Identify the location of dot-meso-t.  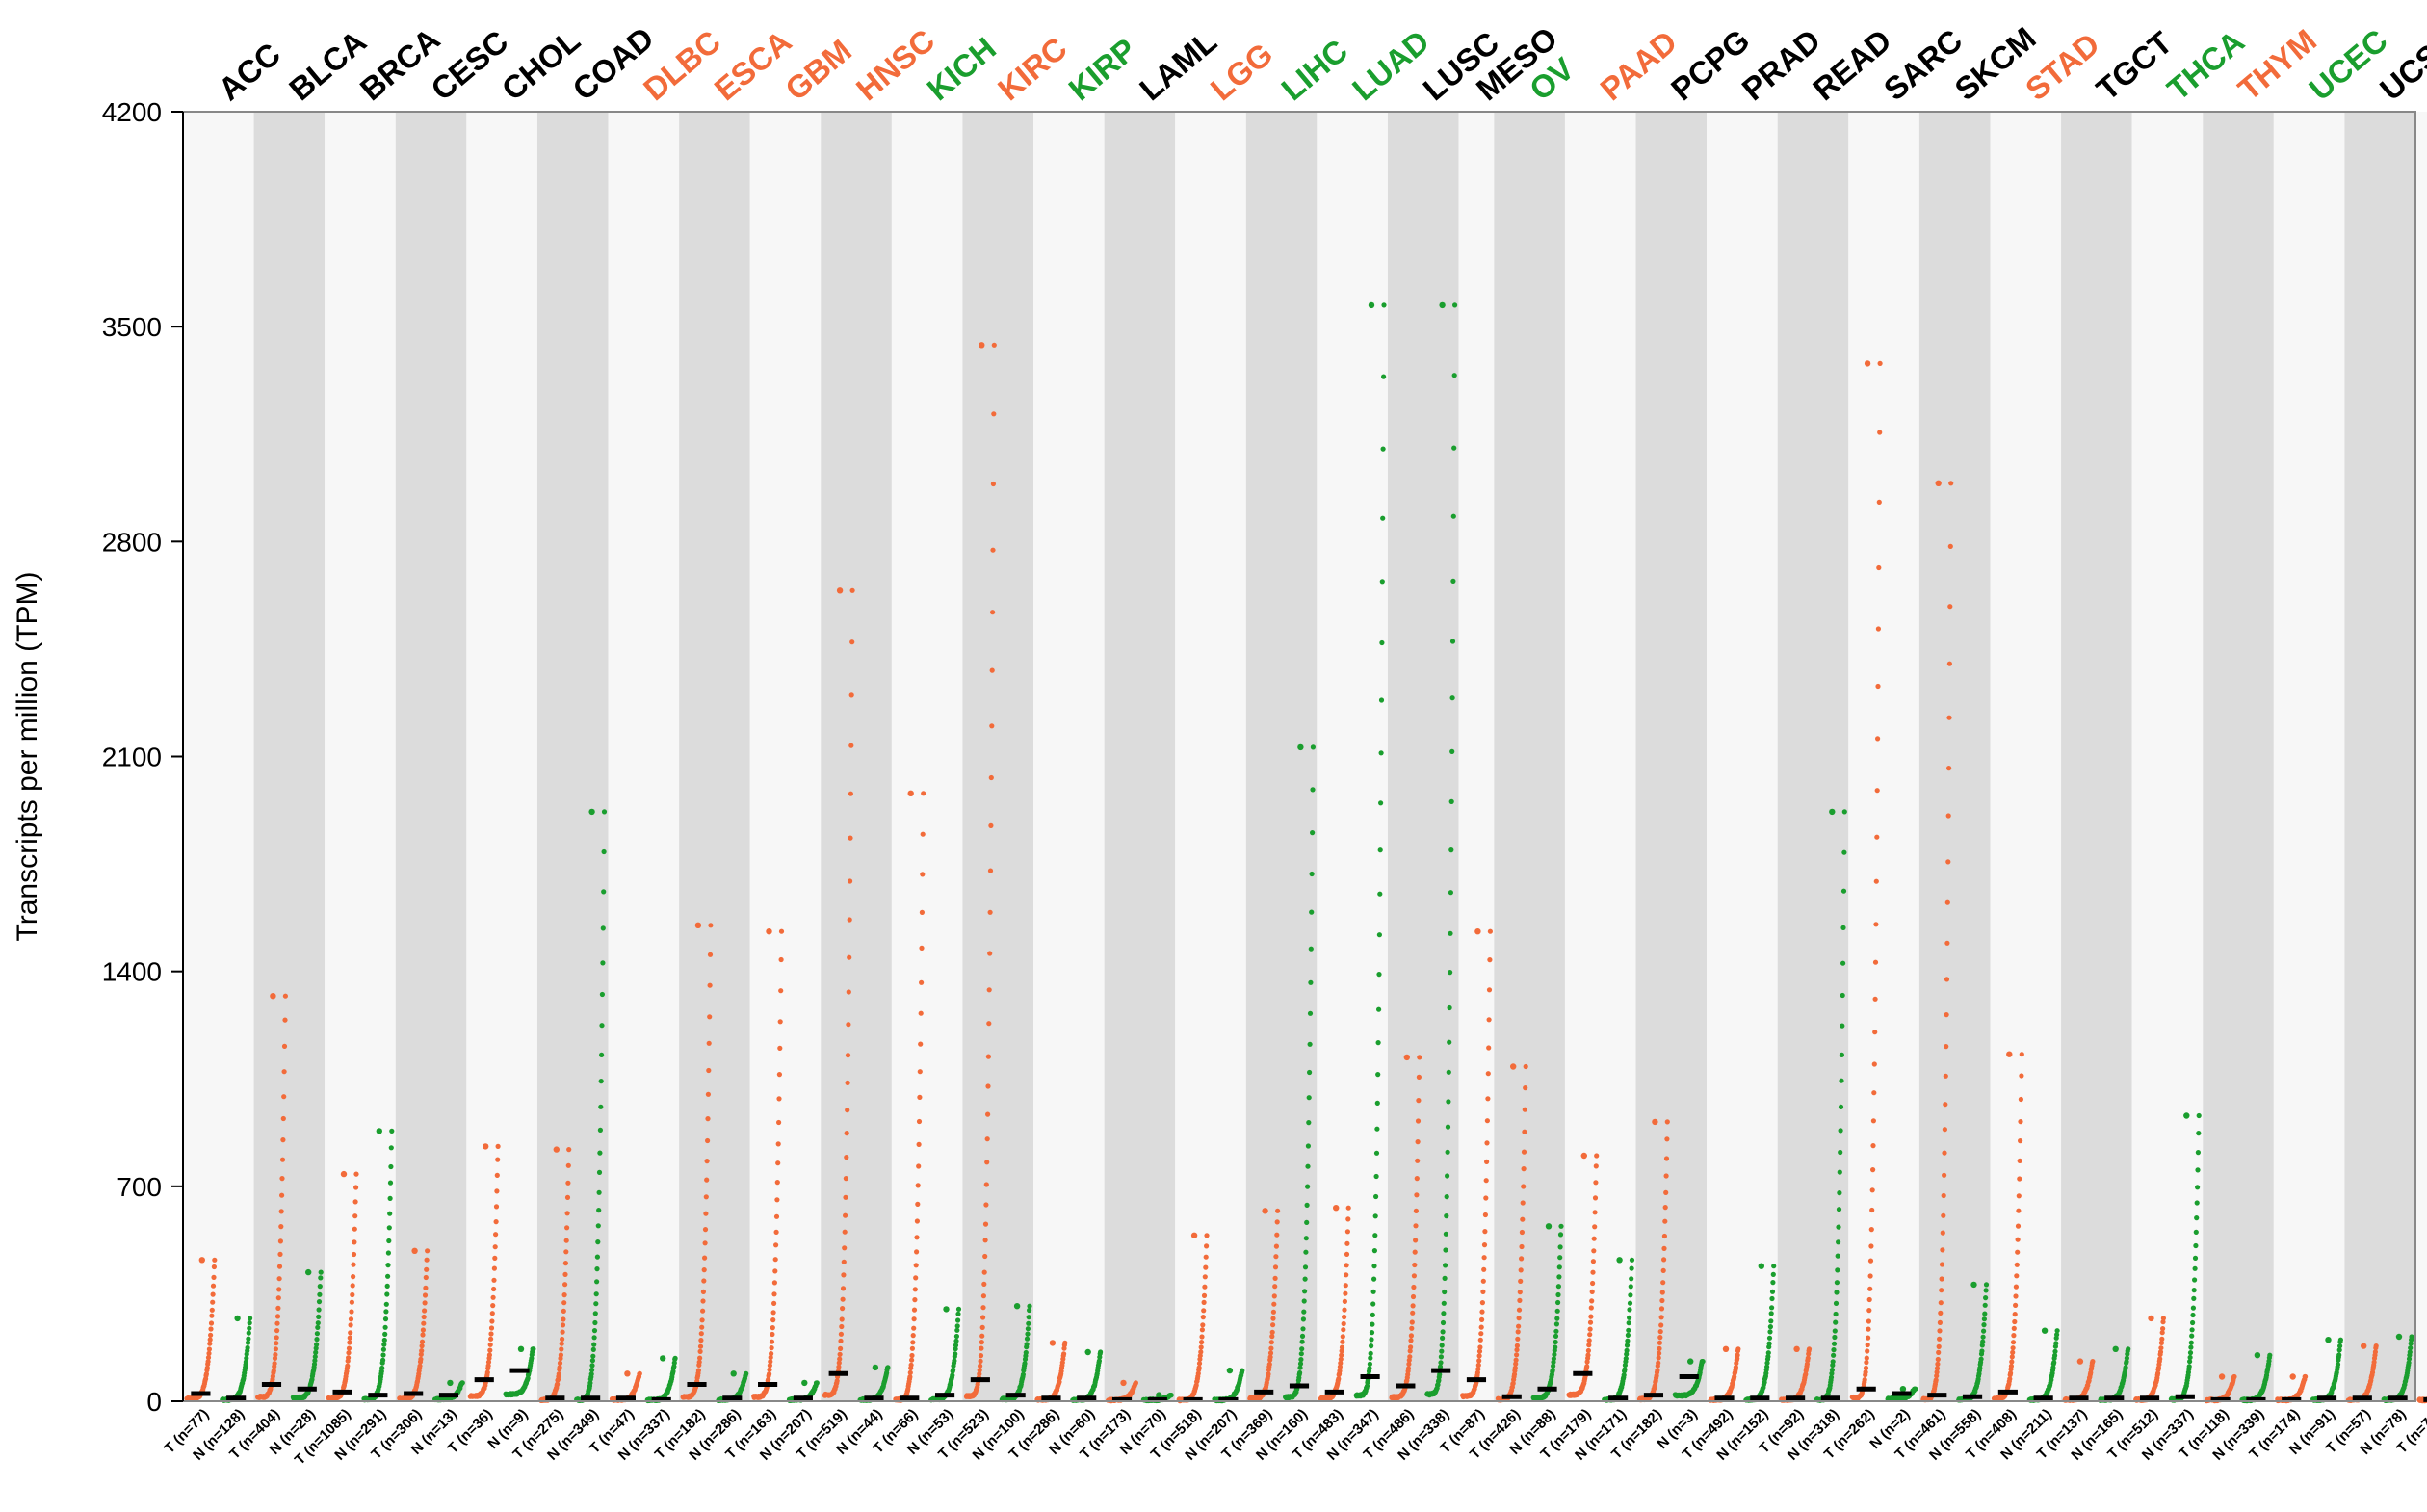
(1486, 1142).